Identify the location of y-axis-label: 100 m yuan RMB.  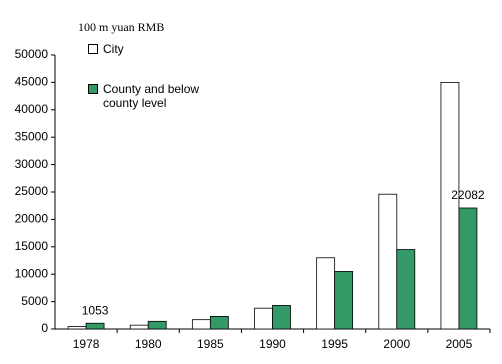
(121, 27).